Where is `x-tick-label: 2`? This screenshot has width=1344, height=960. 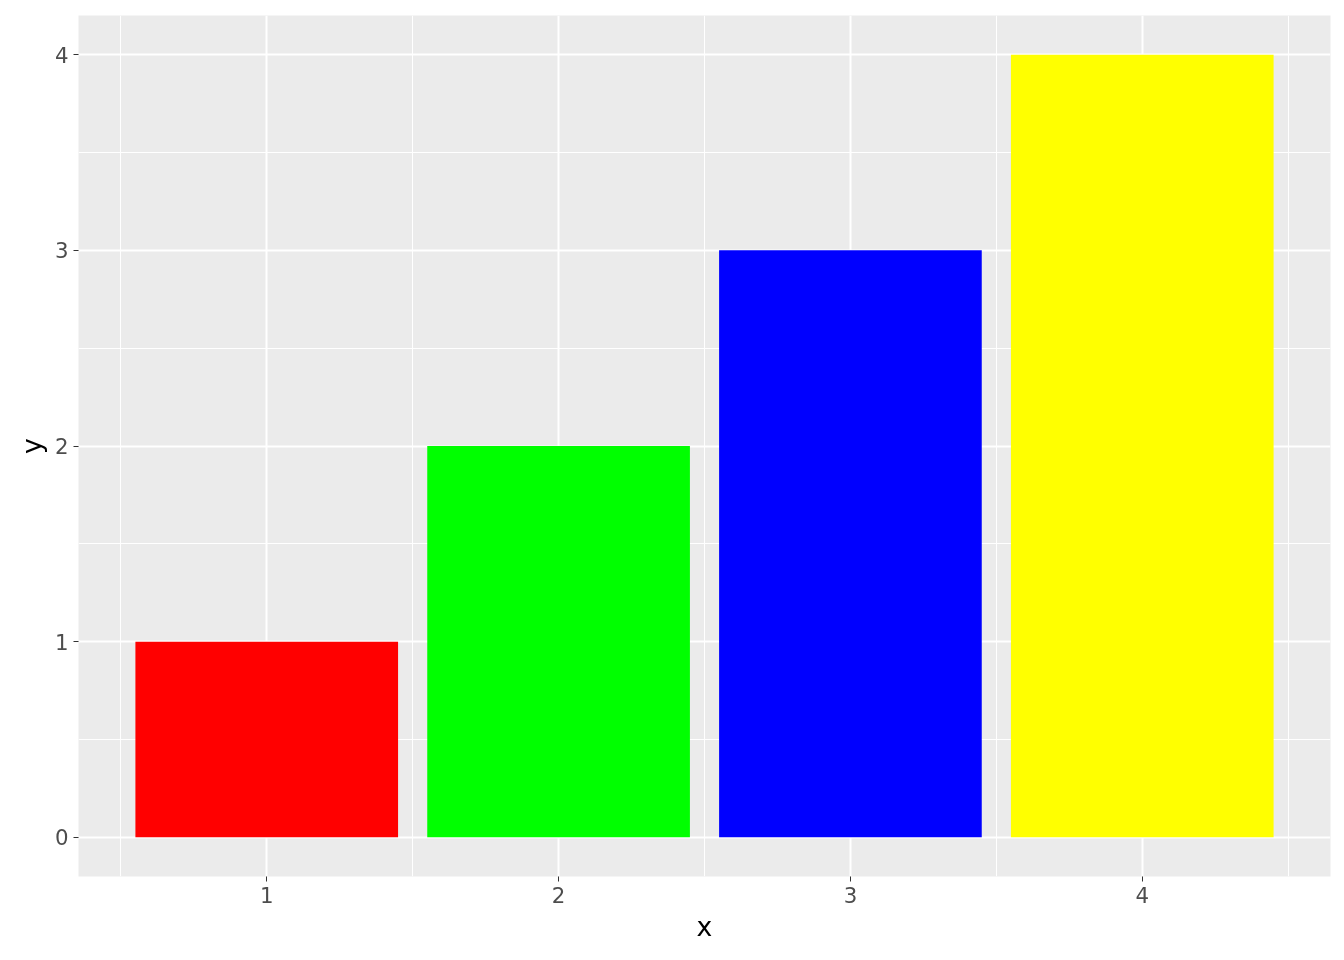 x-tick-label: 2 is located at coordinates (558, 895).